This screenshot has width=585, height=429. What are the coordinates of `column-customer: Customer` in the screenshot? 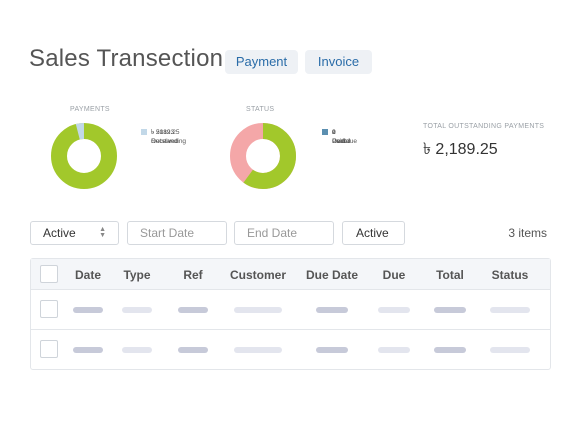 It's located at (258, 275).